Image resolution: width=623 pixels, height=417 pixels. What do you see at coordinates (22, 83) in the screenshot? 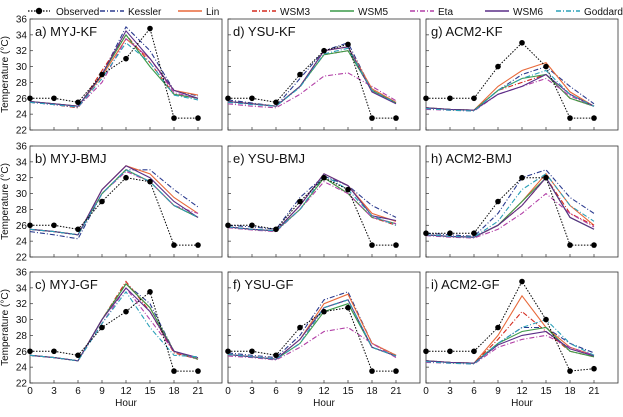
I see `y-tick-label: 28` at bounding box center [22, 83].